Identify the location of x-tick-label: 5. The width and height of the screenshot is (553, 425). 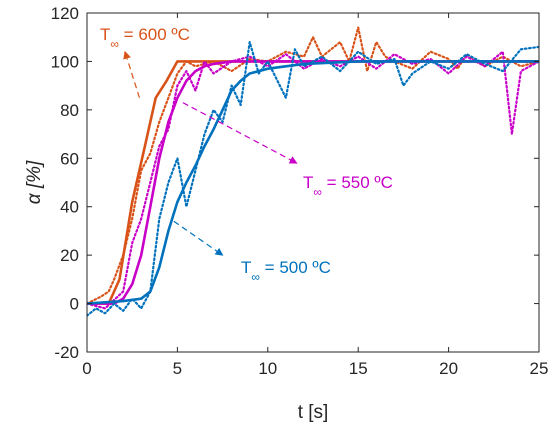
(177, 368).